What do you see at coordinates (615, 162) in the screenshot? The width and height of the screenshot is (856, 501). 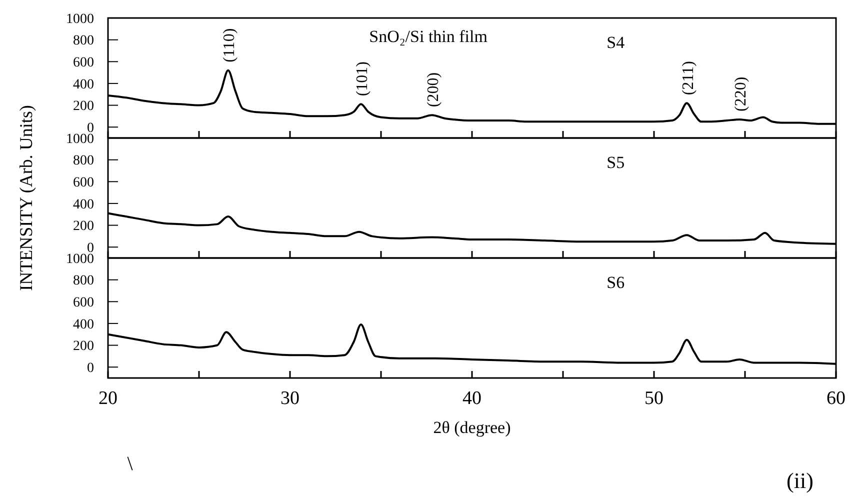 I see `text: S5` at bounding box center [615, 162].